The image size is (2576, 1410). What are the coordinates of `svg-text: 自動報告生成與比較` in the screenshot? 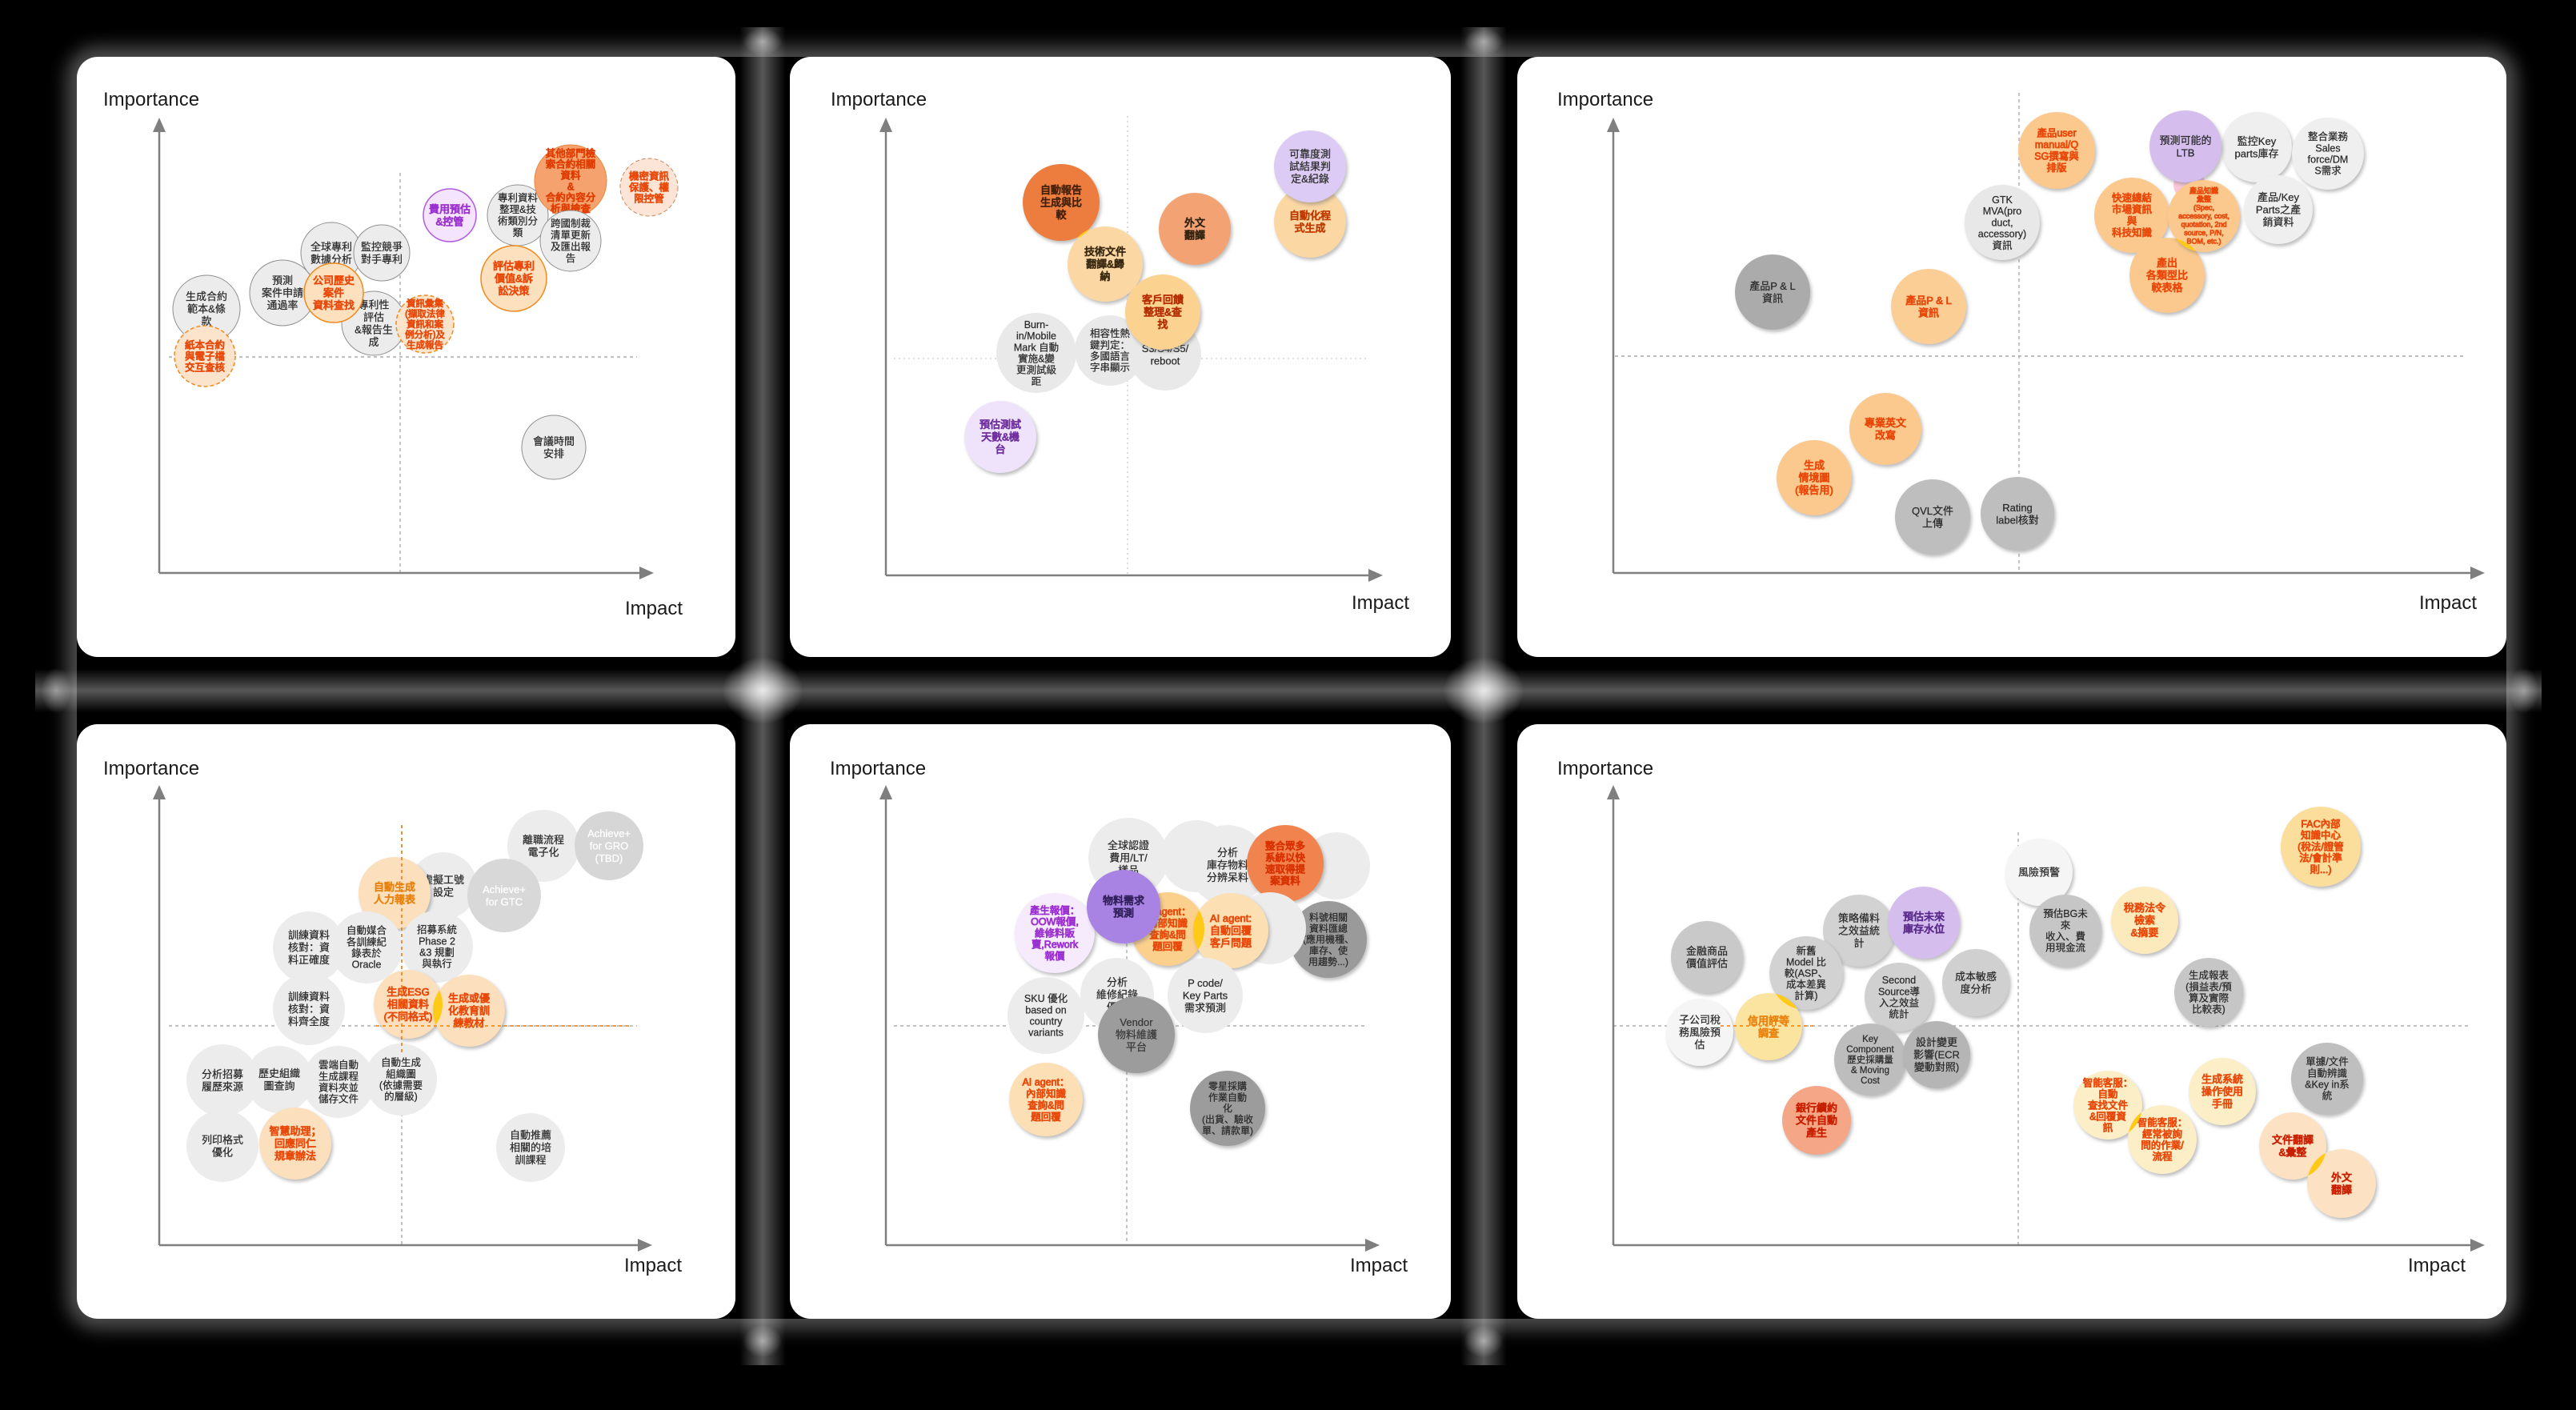 It's located at (1061, 202).